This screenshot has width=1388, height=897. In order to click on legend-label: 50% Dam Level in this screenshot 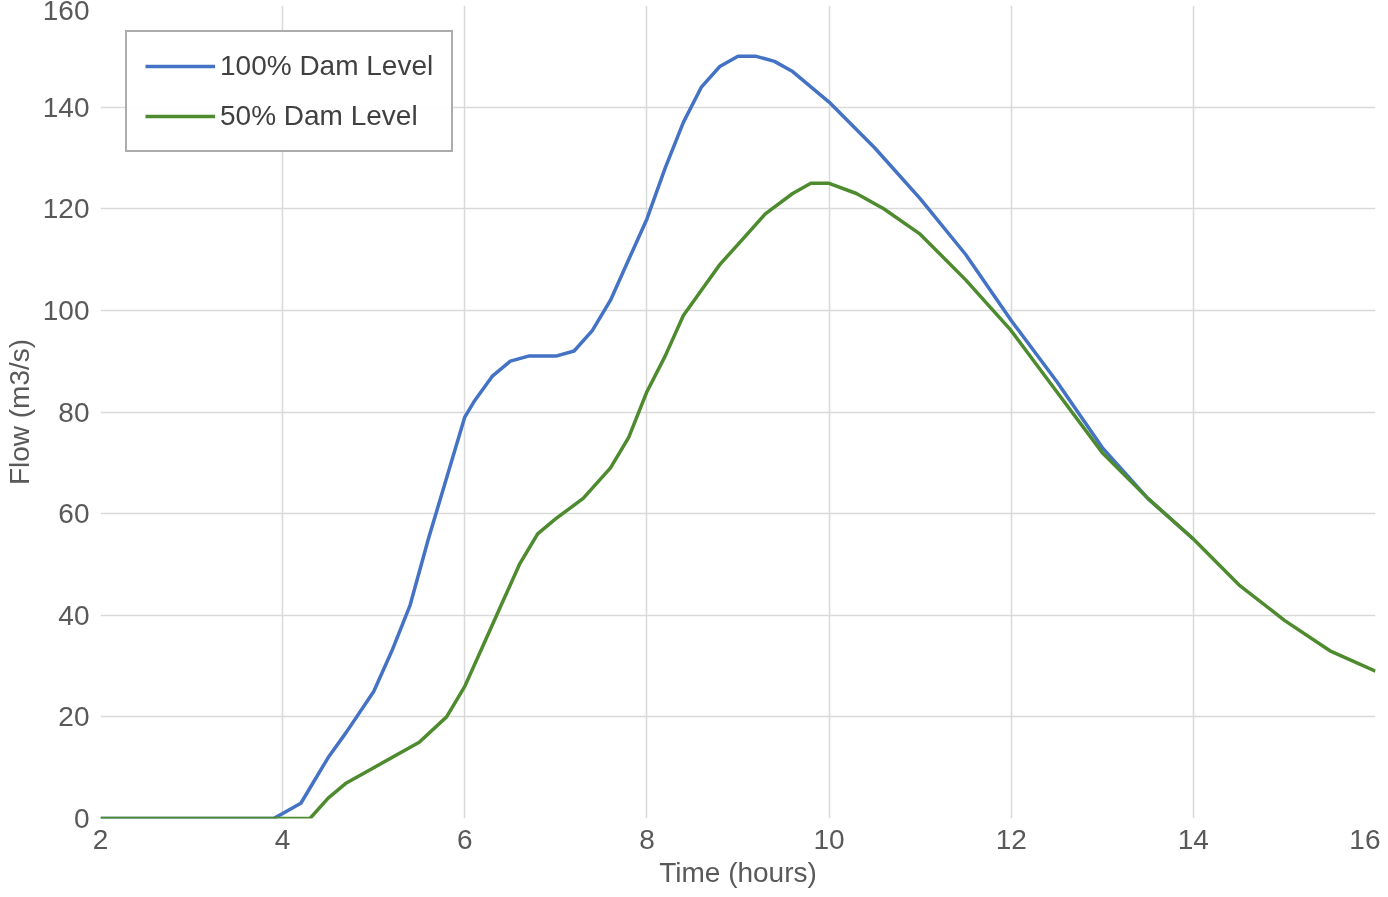, I will do `click(319, 116)`.